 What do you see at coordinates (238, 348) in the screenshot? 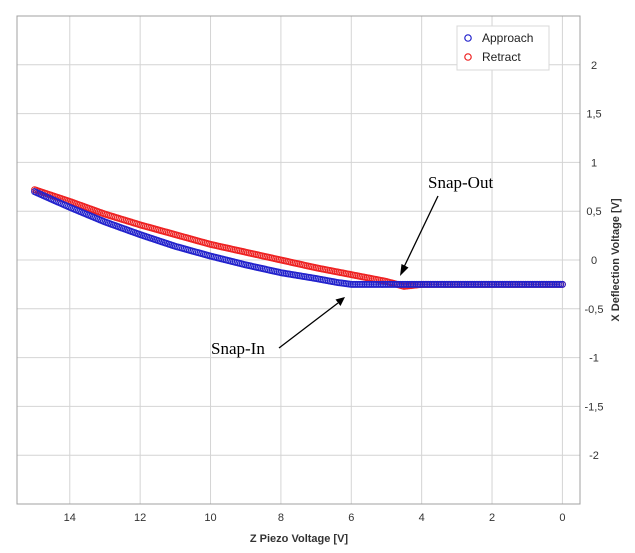
I see `snap-in-label: Snap-In` at bounding box center [238, 348].